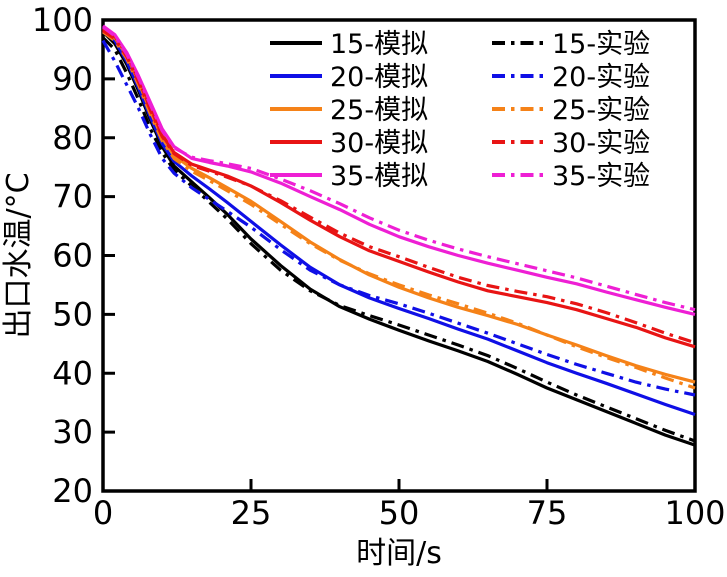 The height and width of the screenshot is (577, 727). What do you see at coordinates (399, 553) in the screenshot?
I see `x-axis-title: 时间/s` at bounding box center [399, 553].